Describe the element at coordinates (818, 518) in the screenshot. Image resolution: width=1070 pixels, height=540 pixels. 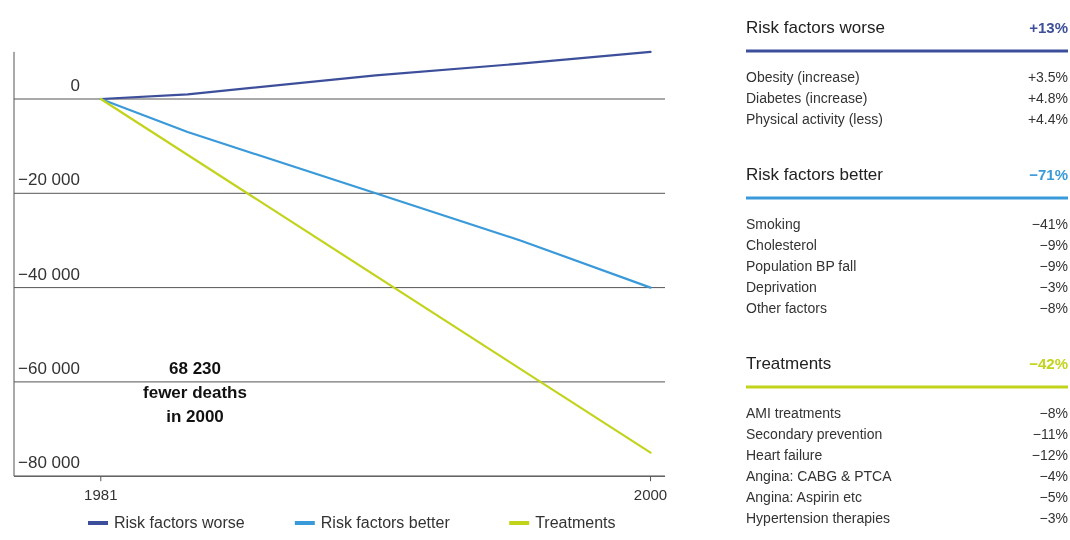
I see `category-label: Hypertension therapies` at that location.